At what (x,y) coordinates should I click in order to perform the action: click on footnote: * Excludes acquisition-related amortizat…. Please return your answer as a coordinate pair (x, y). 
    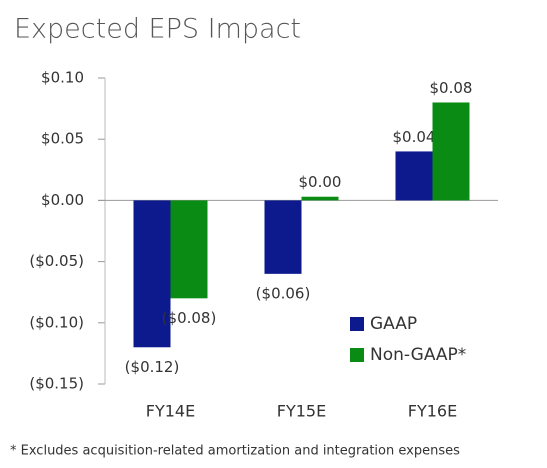
    Looking at the image, I should click on (235, 451).